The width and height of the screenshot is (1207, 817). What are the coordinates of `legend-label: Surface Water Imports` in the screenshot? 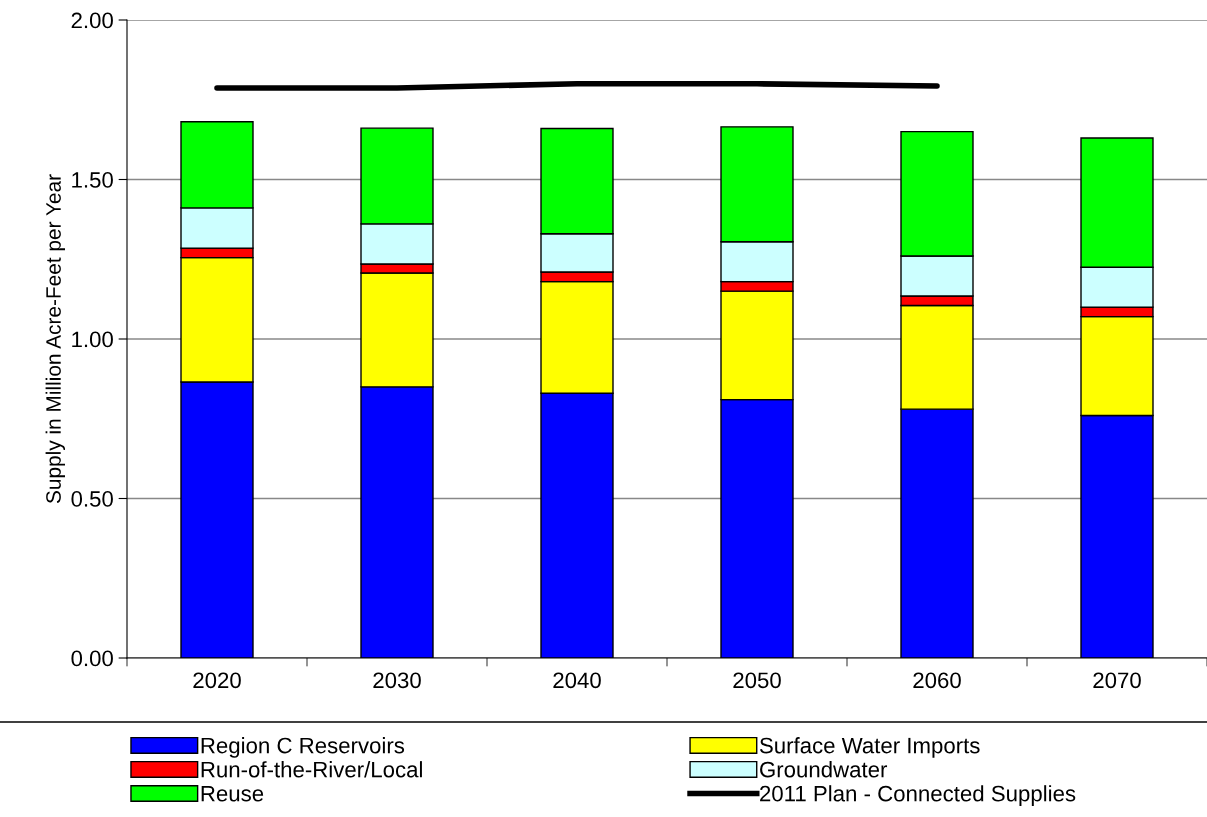 It's located at (869, 747).